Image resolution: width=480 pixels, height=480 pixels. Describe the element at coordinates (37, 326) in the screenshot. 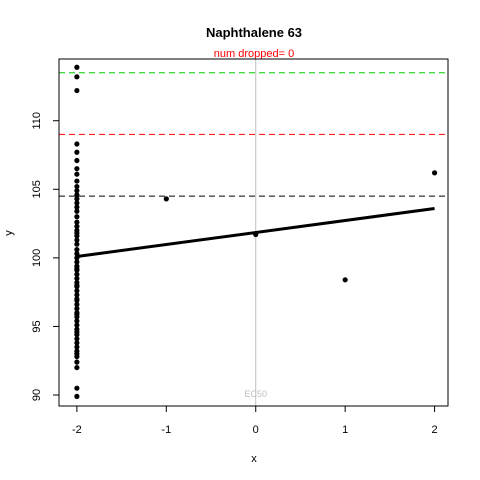

I see `y-tick-label: 95` at that location.